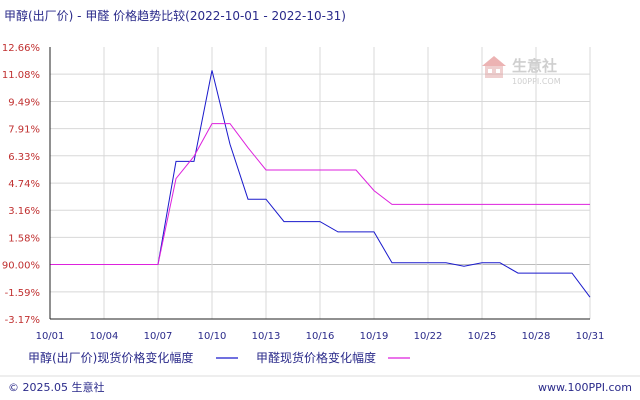 The image size is (640, 400). I want to click on legend-label-series-2: 甲醛现货价格变化幅度, so click(316, 357).